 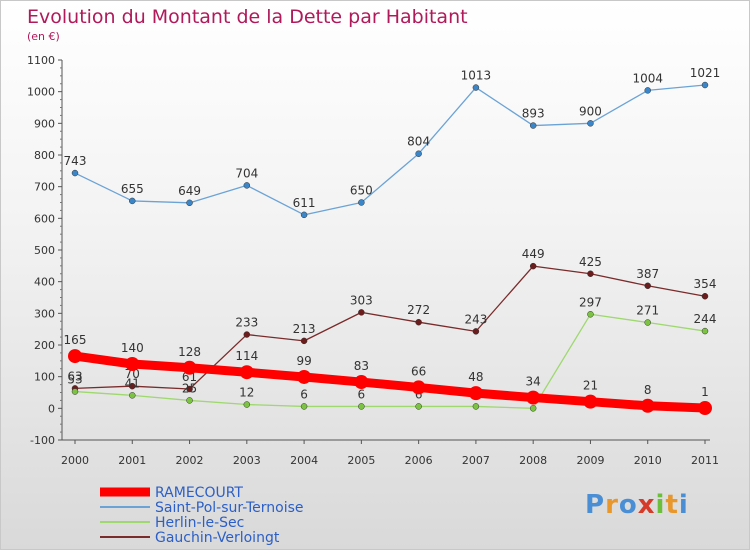 I want to click on data-label-2: 41, so click(x=132, y=383).